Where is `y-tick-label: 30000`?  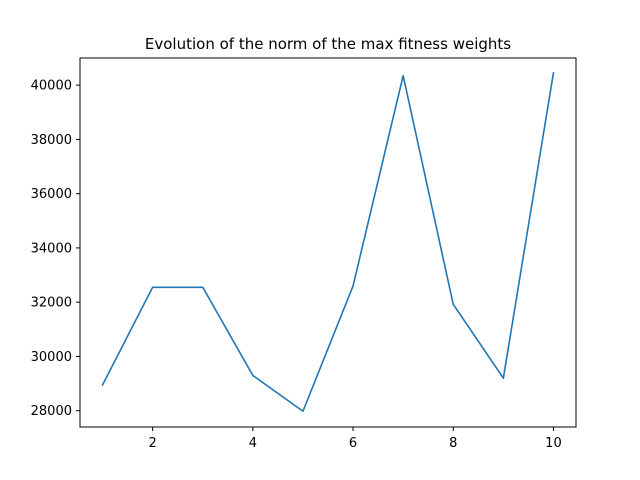 y-tick-label: 30000 is located at coordinates (51, 357).